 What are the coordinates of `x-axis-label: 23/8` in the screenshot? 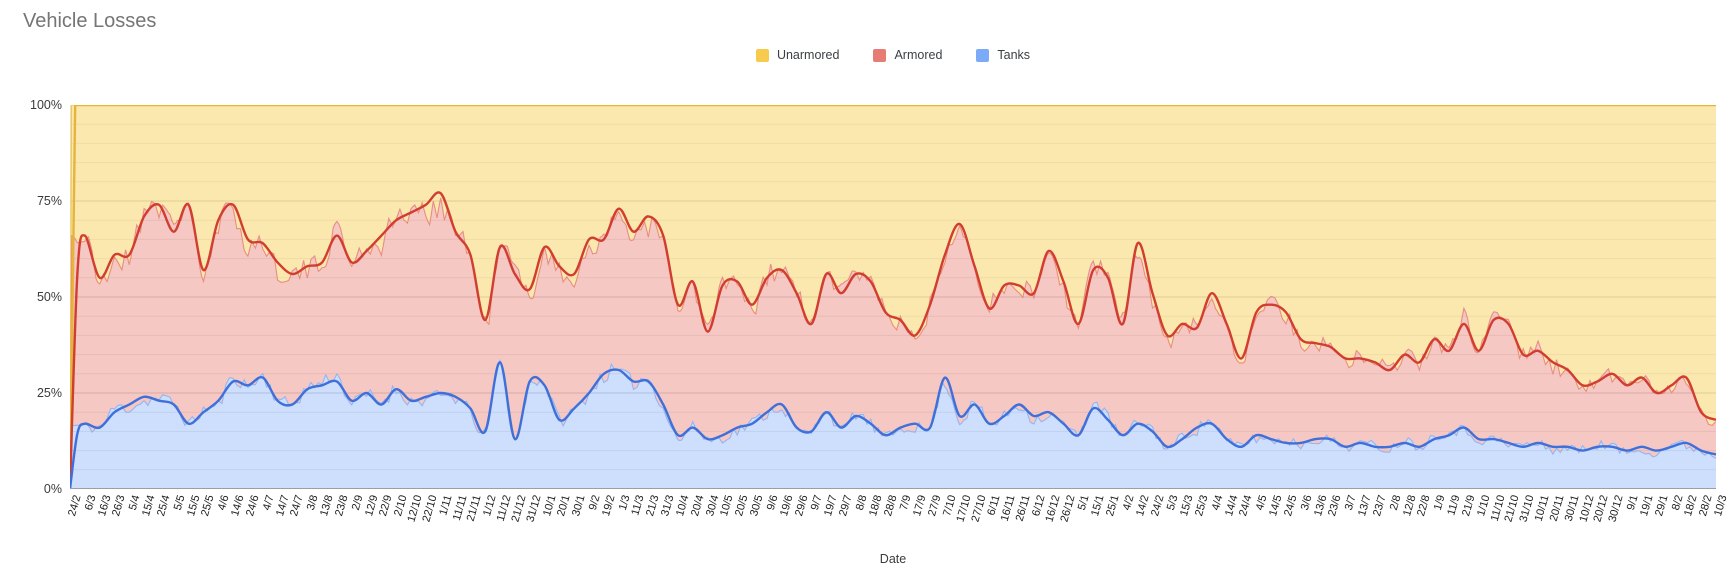 It's located at (342, 505).